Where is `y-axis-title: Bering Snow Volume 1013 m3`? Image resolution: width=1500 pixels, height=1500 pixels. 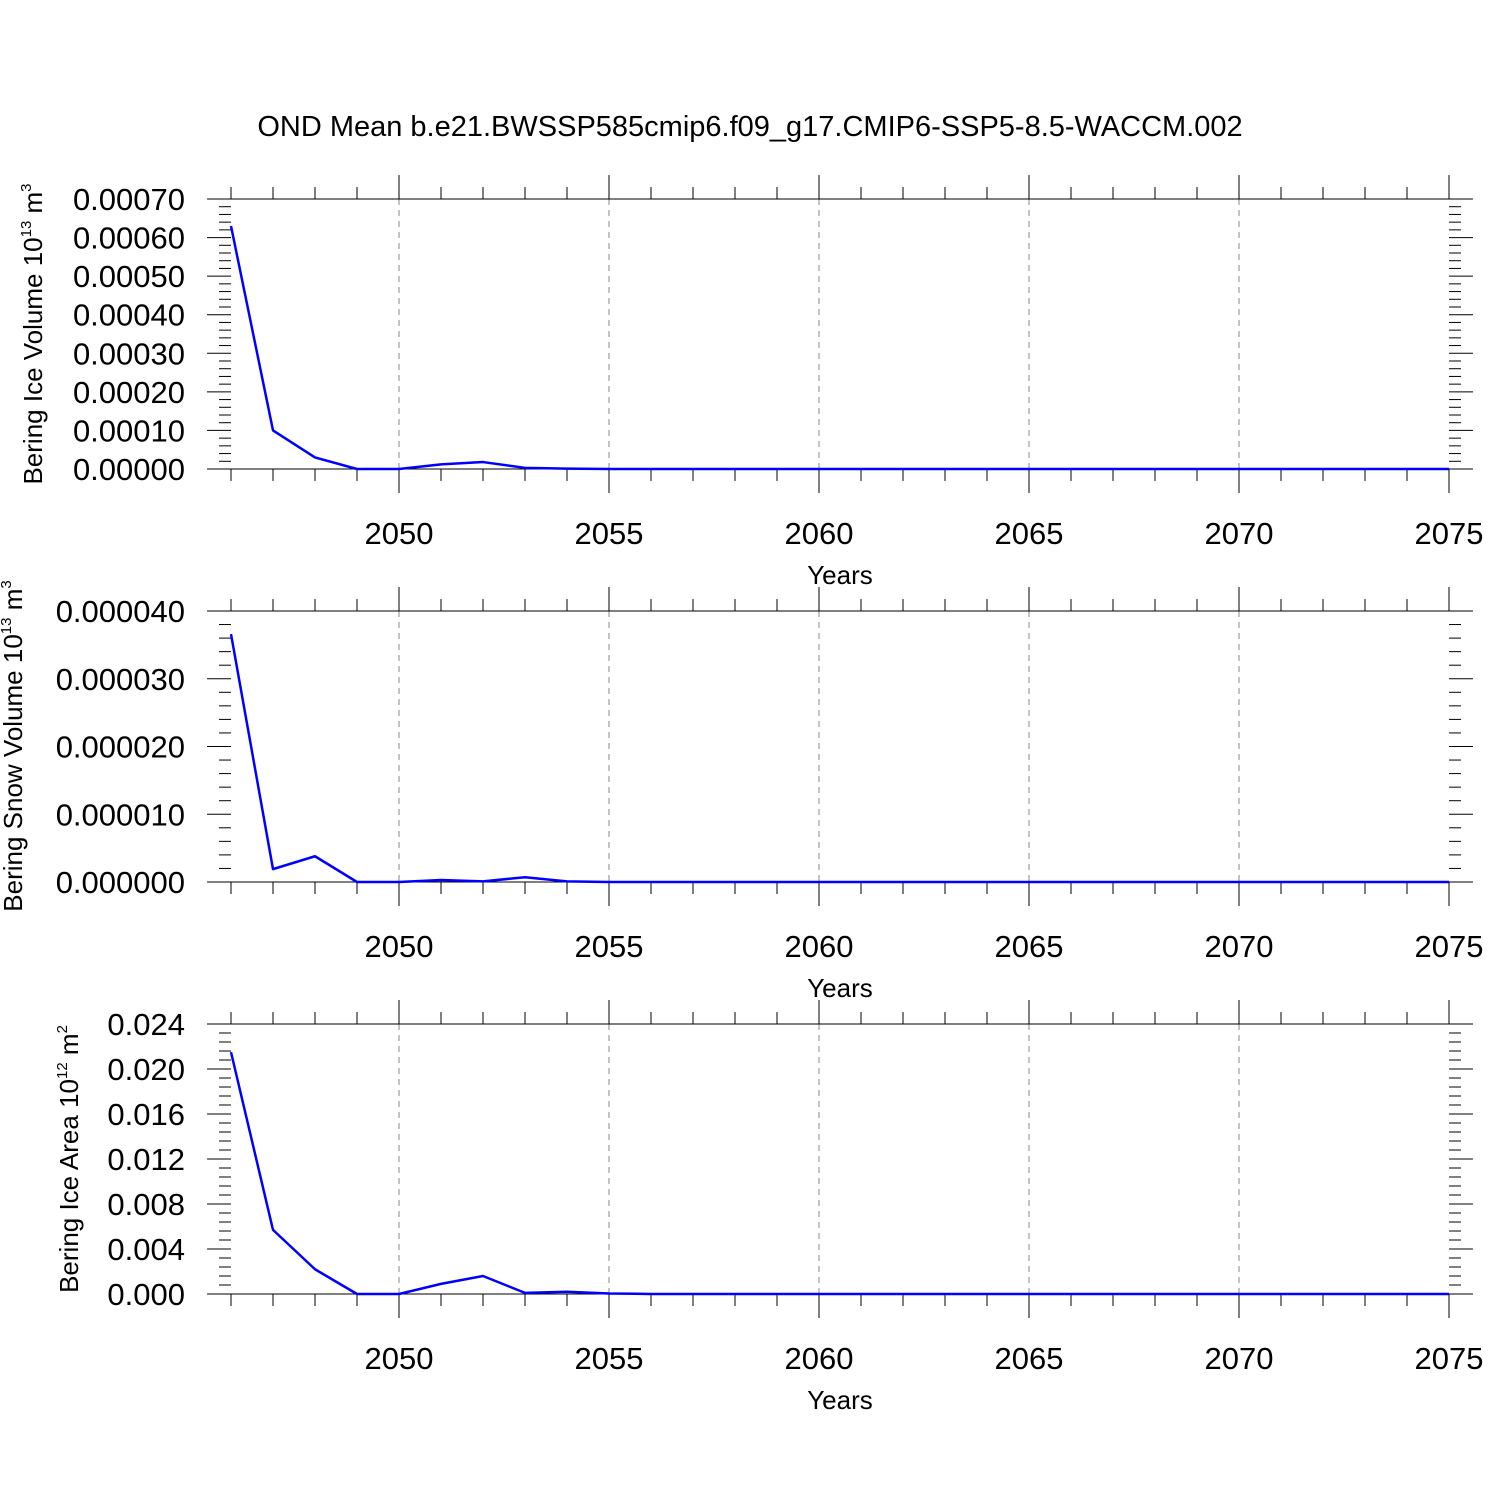 y-axis-title: Bering Snow Volume 1013 m3 is located at coordinates (14, 745).